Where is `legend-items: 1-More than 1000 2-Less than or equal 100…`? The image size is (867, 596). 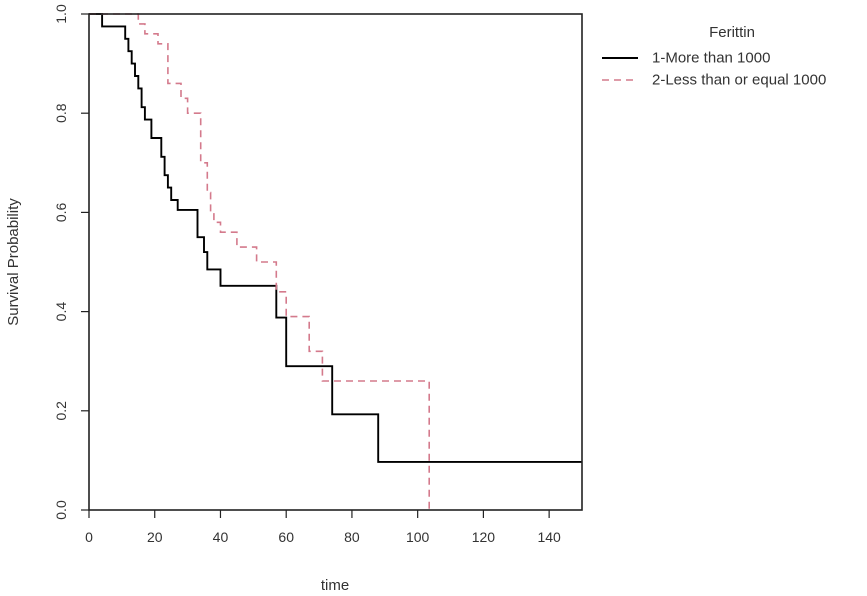
legend-items: 1-More than 1000 2-Less than or equal 100… is located at coordinates (714, 69).